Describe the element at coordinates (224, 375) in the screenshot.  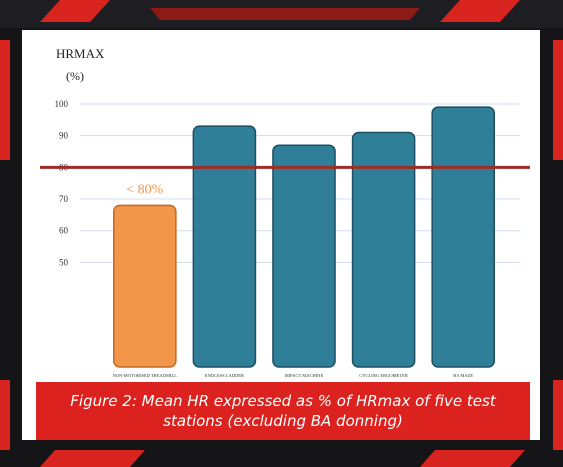
I see `x-tick-label: ENDLESS LADDER` at that location.